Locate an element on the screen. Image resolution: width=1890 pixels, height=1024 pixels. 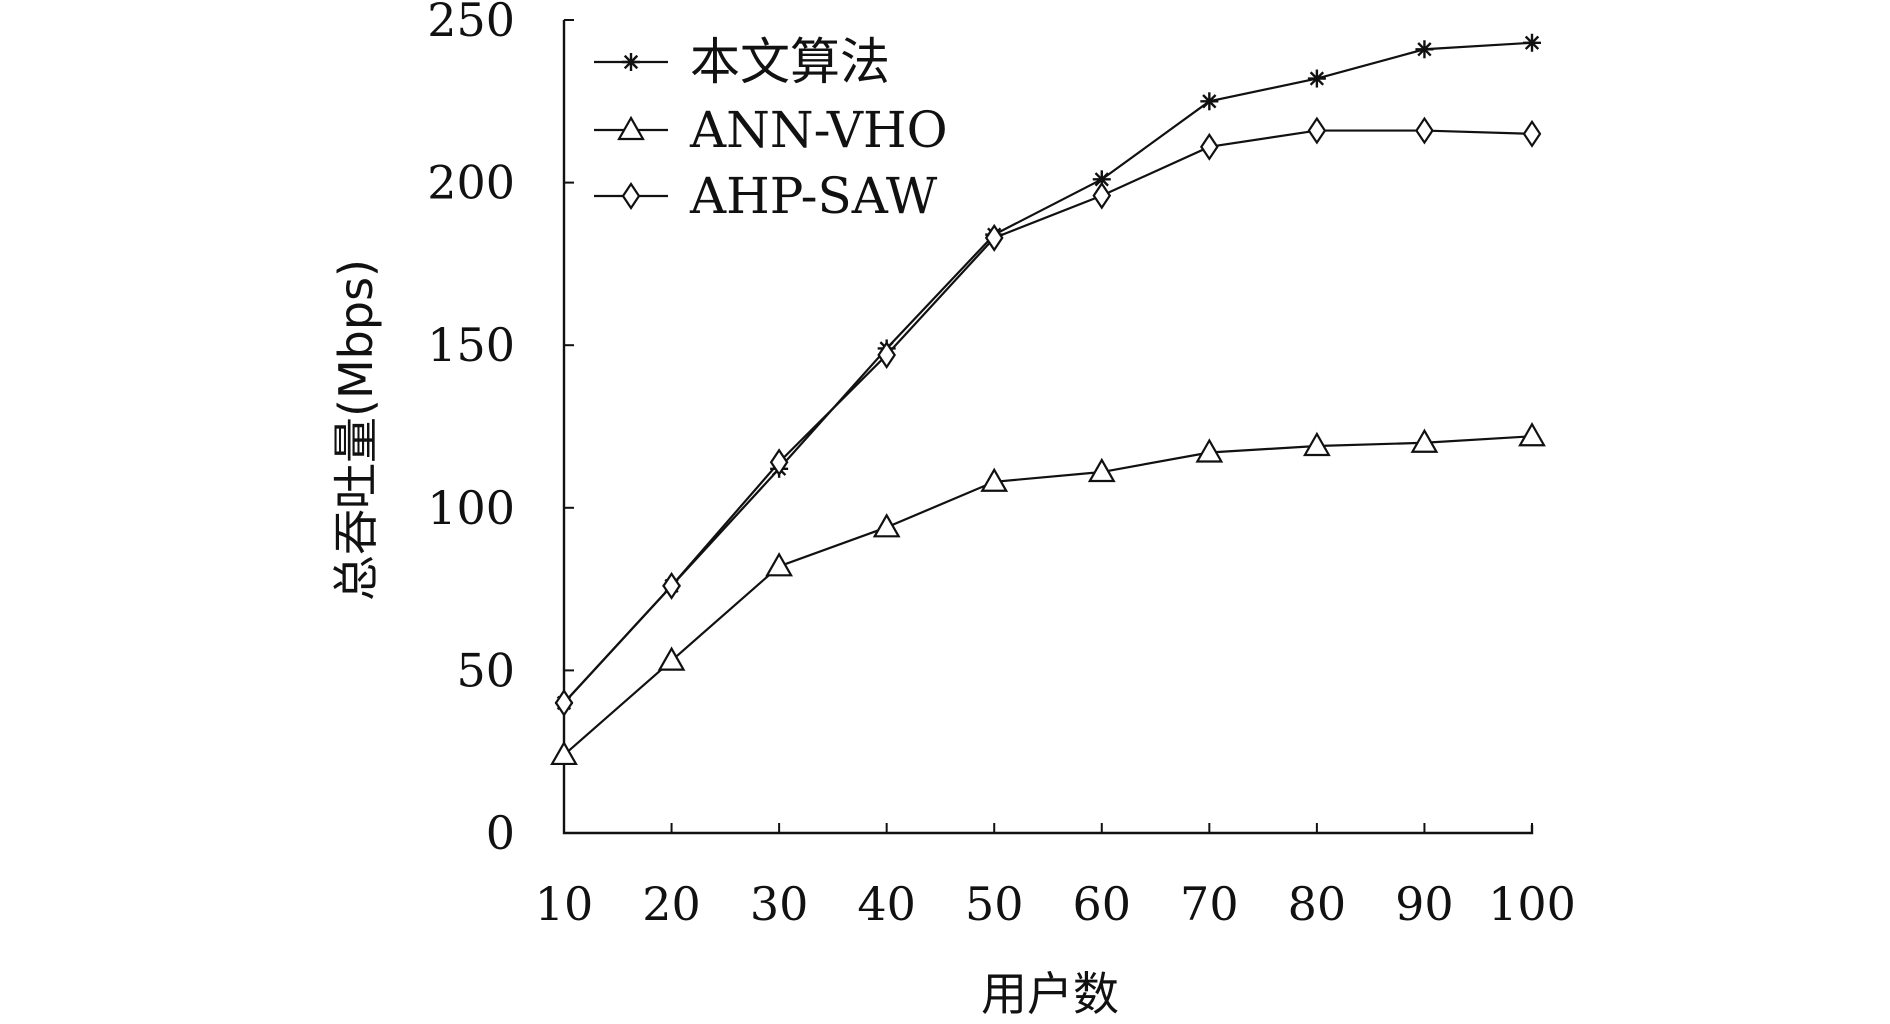
x-tick-label: 10 is located at coordinates (564, 904).